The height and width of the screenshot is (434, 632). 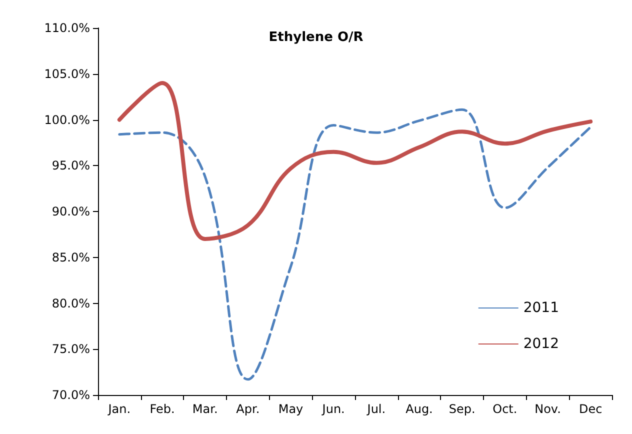 What do you see at coordinates (71, 211) in the screenshot?
I see `y-tick-label: 90.0%` at bounding box center [71, 211].